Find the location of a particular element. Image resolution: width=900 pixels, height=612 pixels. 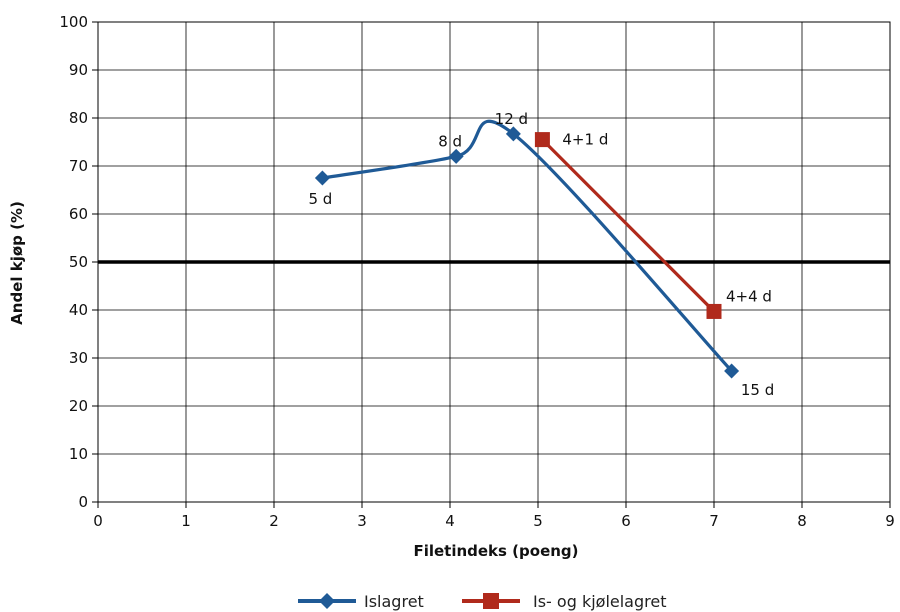

x-tick-label: 3 is located at coordinates (362, 521).